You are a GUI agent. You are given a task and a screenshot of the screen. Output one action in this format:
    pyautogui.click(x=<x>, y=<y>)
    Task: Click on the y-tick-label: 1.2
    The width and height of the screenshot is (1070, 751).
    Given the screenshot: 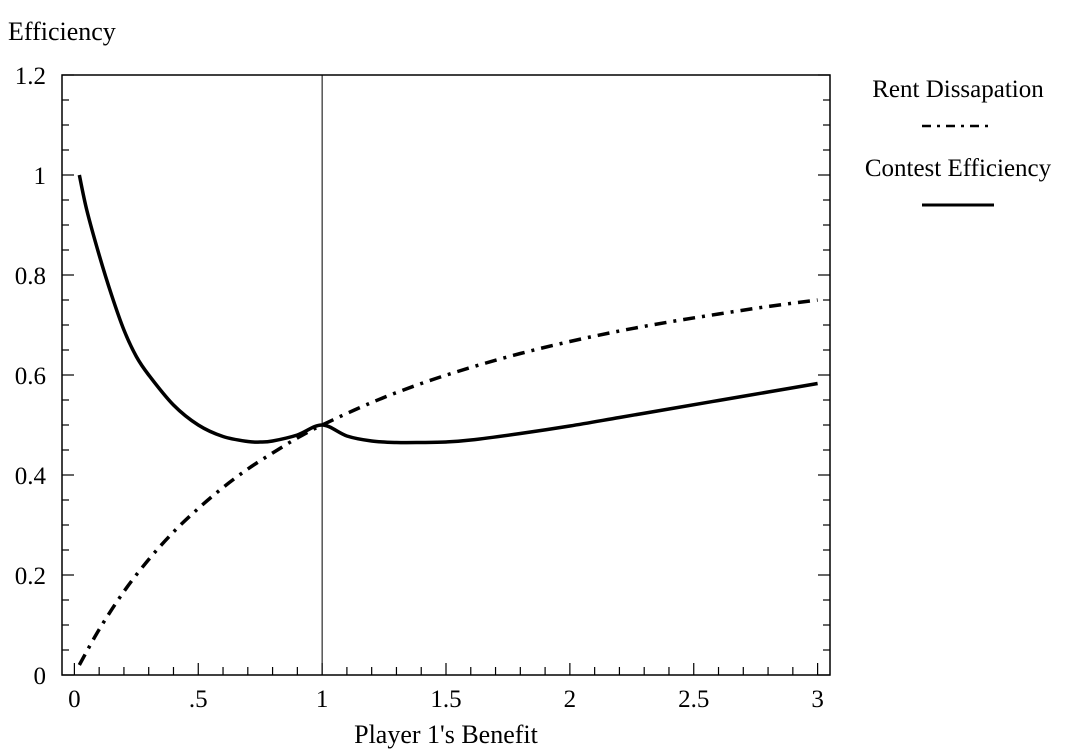 What is the action you would take?
    pyautogui.click(x=30, y=76)
    